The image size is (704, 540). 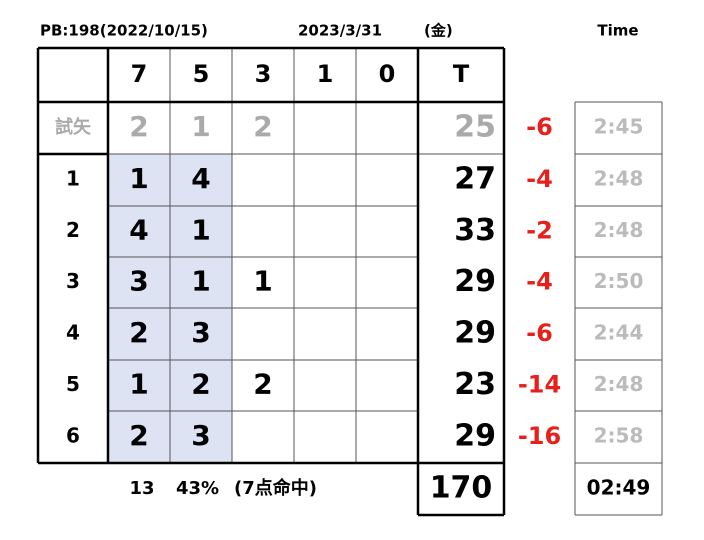 What do you see at coordinates (139, 74) in the screenshot?
I see `column-header: 7` at bounding box center [139, 74].